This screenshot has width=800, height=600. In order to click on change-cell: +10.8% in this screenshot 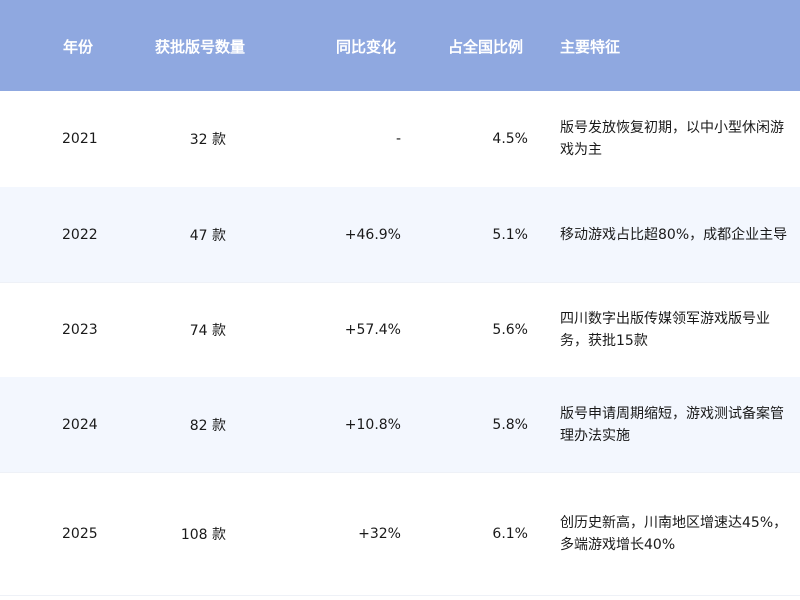, I will do `click(372, 424)`.